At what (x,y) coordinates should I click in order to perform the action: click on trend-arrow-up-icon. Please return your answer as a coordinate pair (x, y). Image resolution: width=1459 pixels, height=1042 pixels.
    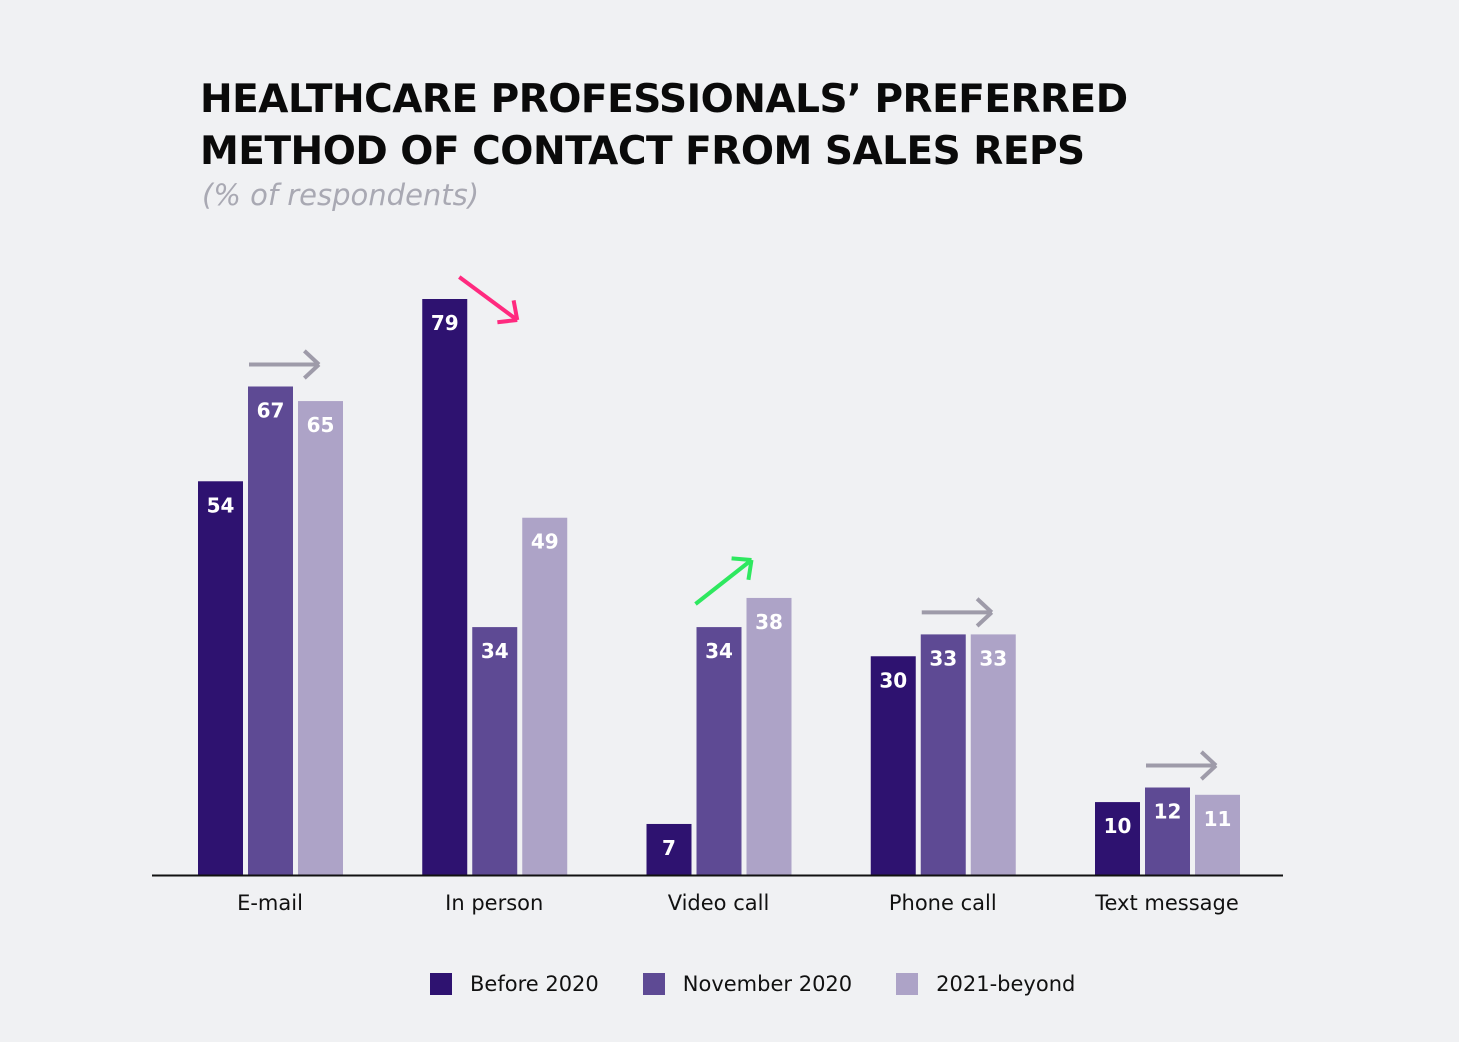
    Looking at the image, I should click on (724, 581).